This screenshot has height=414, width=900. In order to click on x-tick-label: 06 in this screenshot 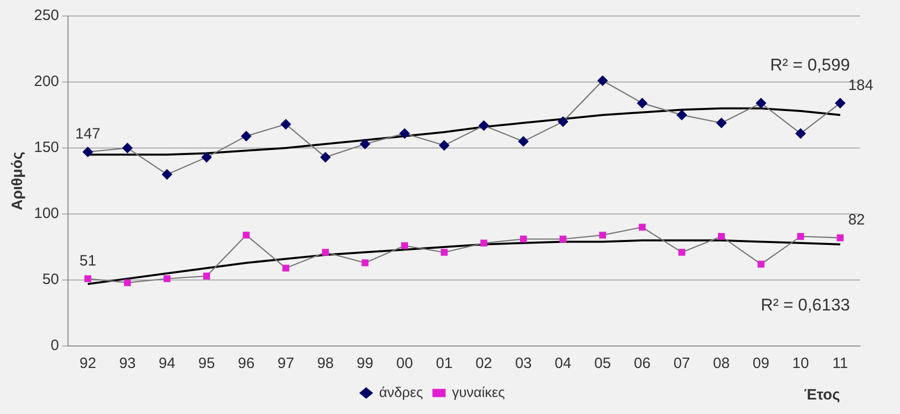, I will do `click(642, 363)`.